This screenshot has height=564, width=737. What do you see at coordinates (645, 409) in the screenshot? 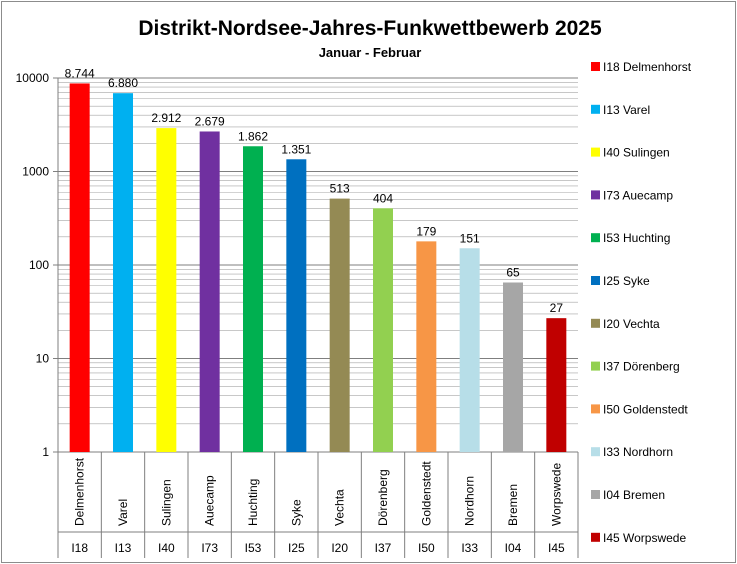
I see `legend-entry: I50 Goldenstedt` at bounding box center [645, 409].